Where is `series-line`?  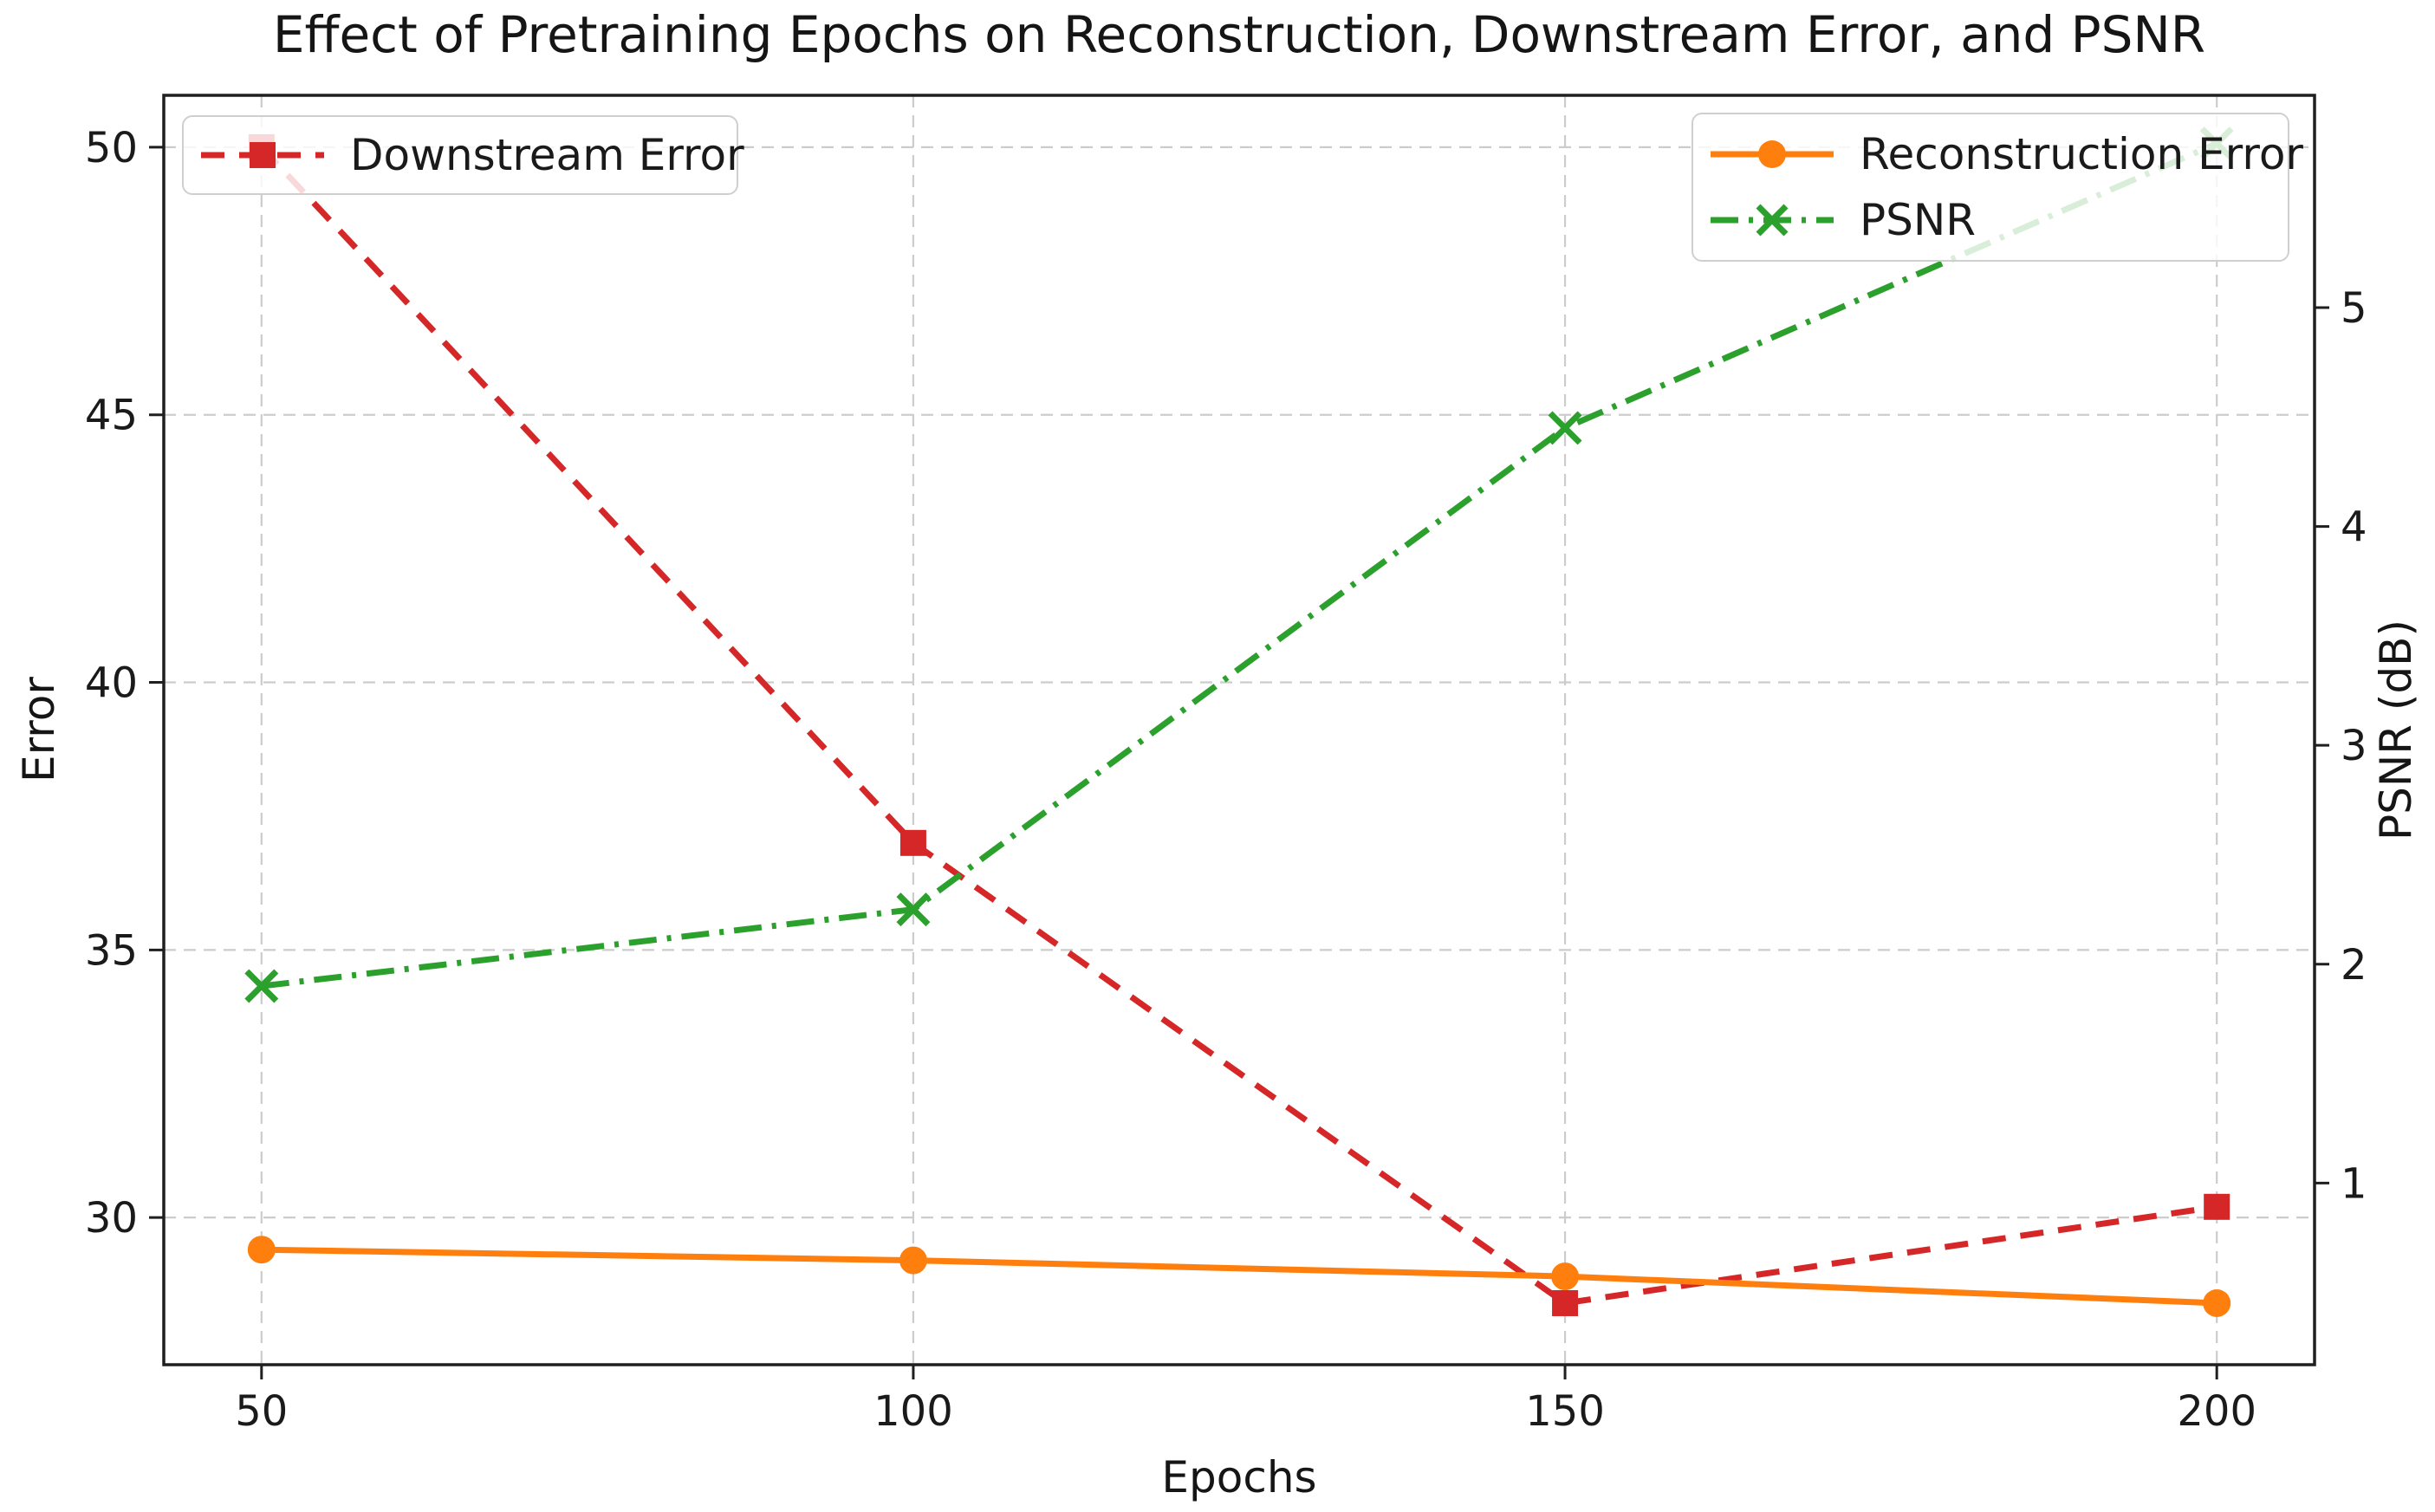
series-line is located at coordinates (1239, 1276).